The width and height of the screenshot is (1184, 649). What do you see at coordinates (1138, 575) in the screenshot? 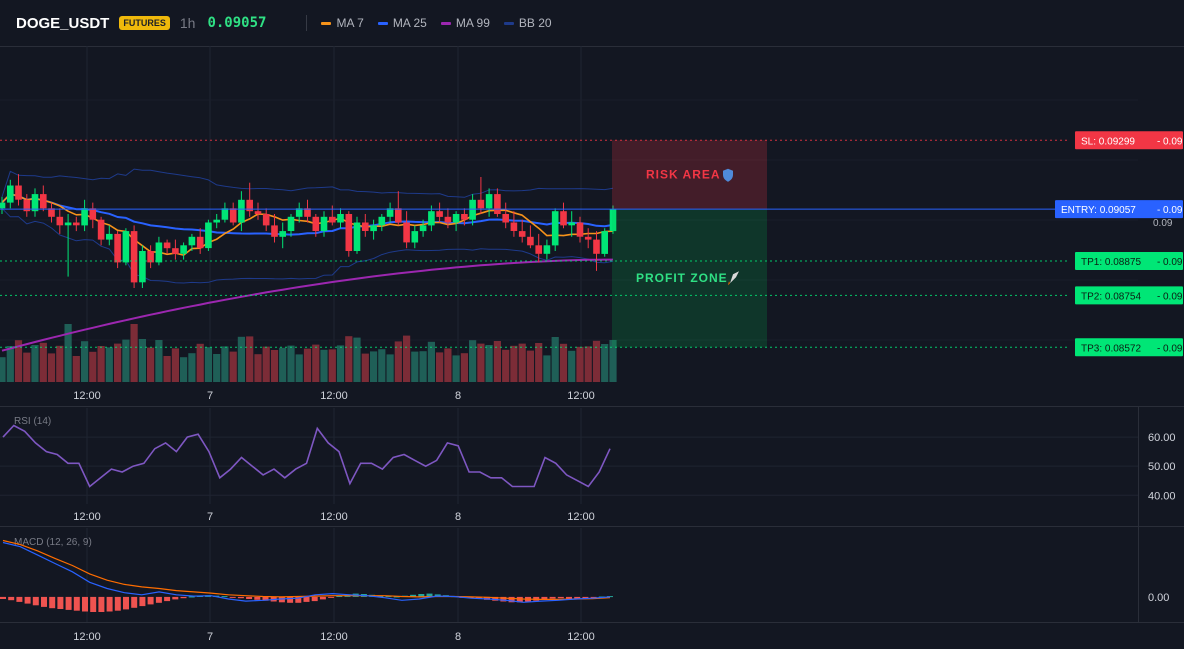
I see `macd-axis-border` at bounding box center [1138, 575].